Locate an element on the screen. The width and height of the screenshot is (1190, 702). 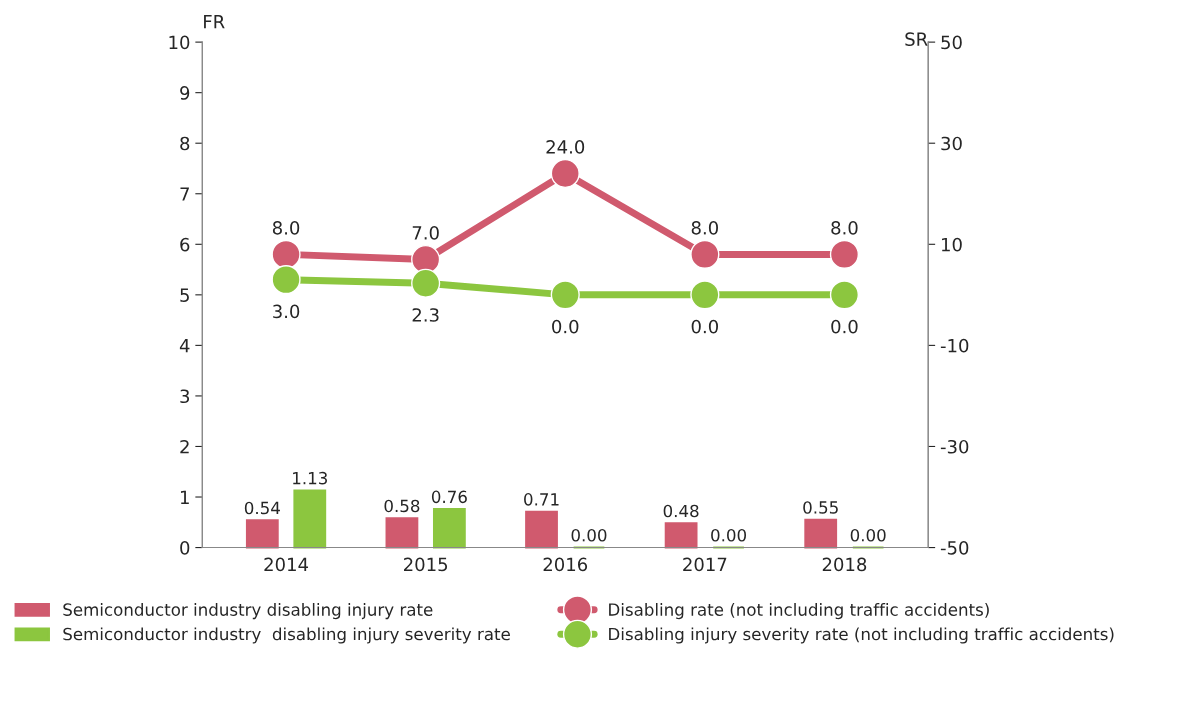
y-tick-label: 8 is located at coordinates (185, 143).